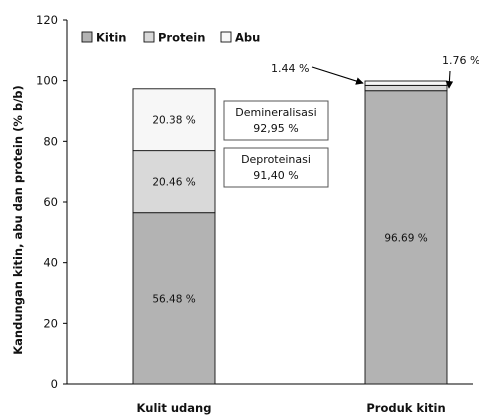 This screenshot has width=479, height=416. What do you see at coordinates (174, 408) in the screenshot?
I see `x-tick-label: Kulit udang` at bounding box center [174, 408].